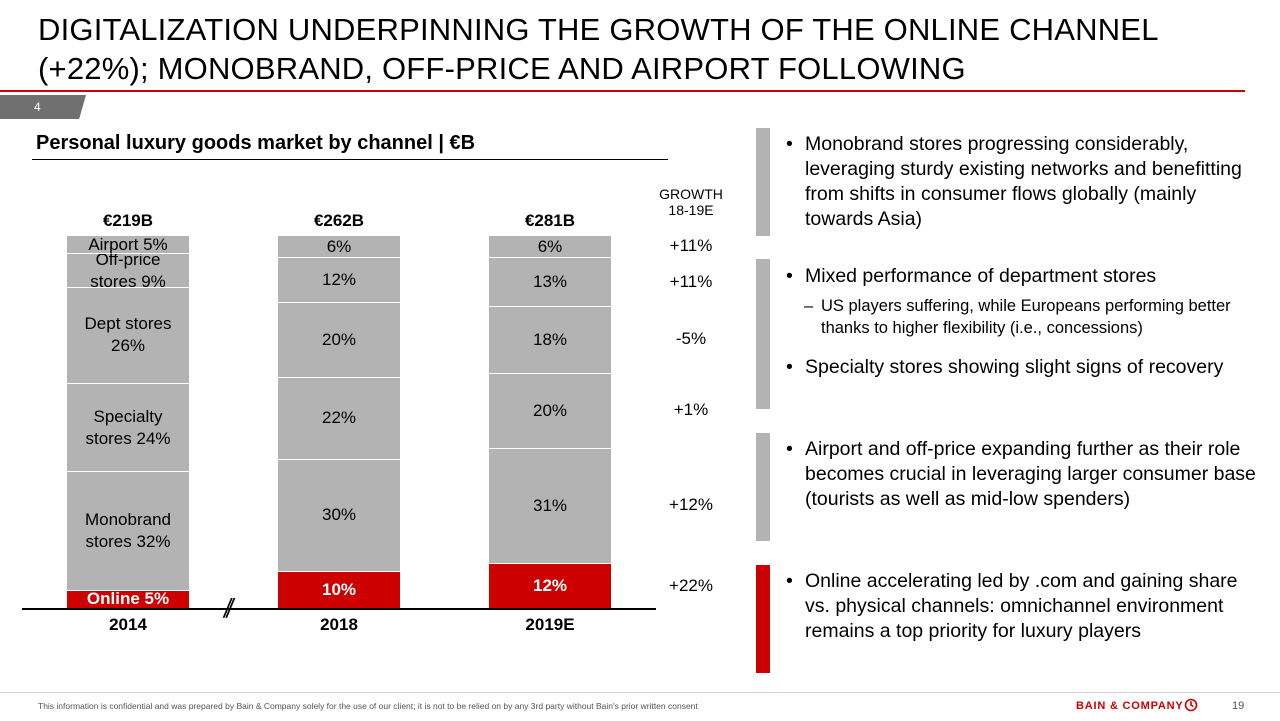  I want to click on growth-value: +22%, so click(691, 585).